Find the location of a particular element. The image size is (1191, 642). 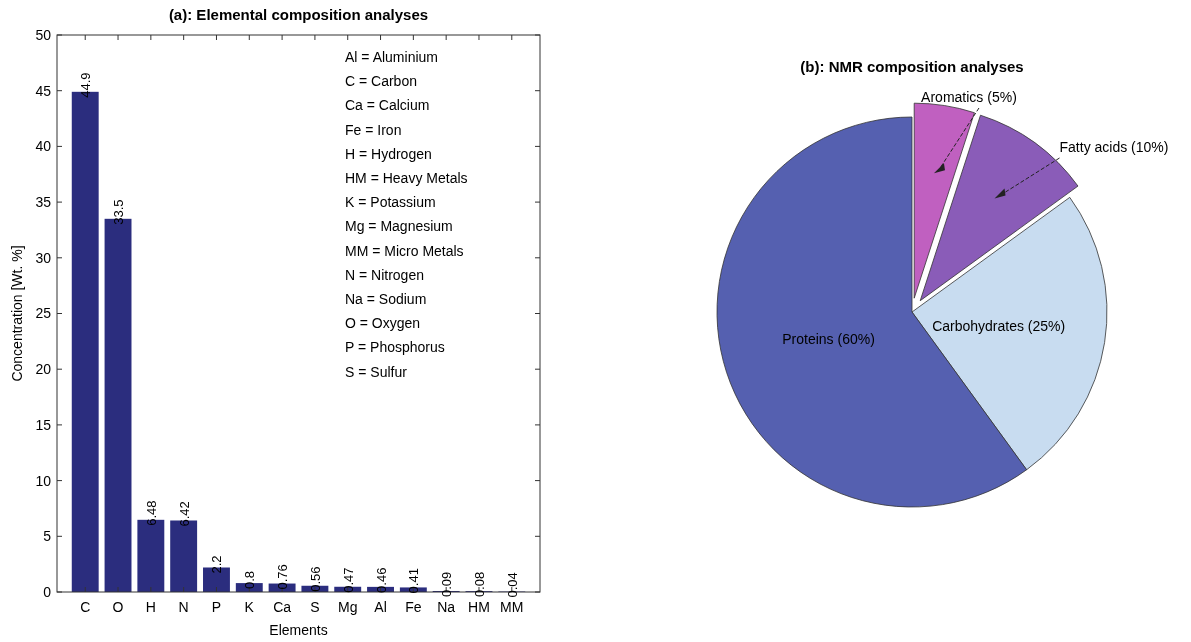

x-tick-label: Al is located at coordinates (380, 607).